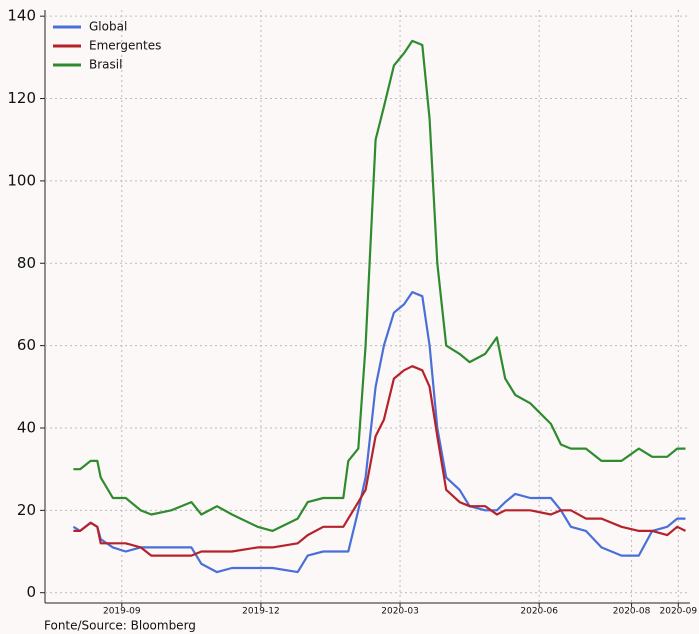 The image size is (699, 634). What do you see at coordinates (21, 98) in the screenshot?
I see `y-tick-label: 120` at bounding box center [21, 98].